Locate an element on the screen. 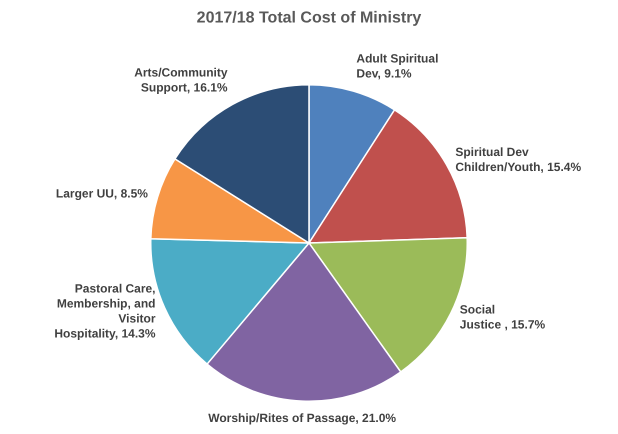 The width and height of the screenshot is (618, 434). slice-label: Adult Spiritual Dev, 9.1% is located at coordinates (397, 65).